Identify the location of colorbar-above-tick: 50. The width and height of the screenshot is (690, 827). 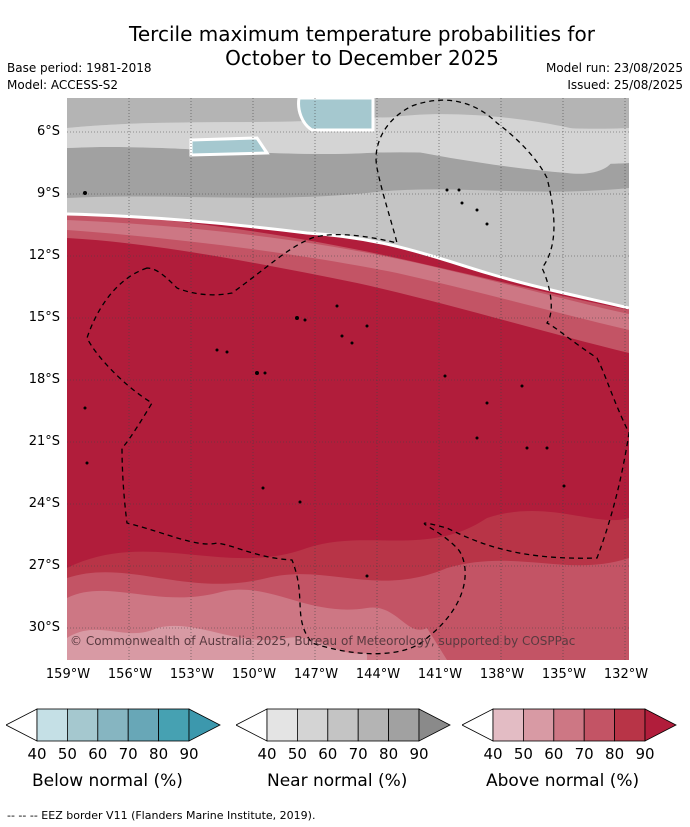
(523, 754).